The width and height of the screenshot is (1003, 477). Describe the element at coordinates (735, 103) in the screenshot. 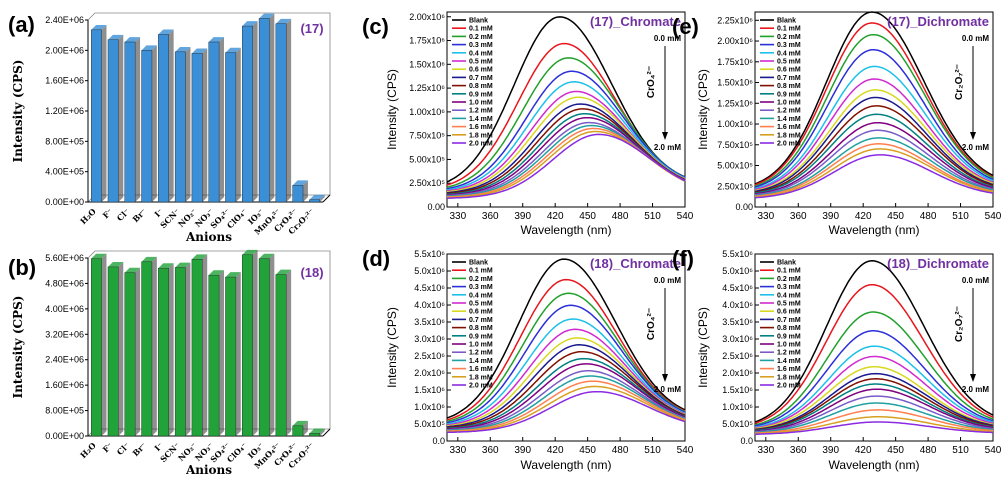

I see `y-tick-label: 1.25x10⁶` at that location.